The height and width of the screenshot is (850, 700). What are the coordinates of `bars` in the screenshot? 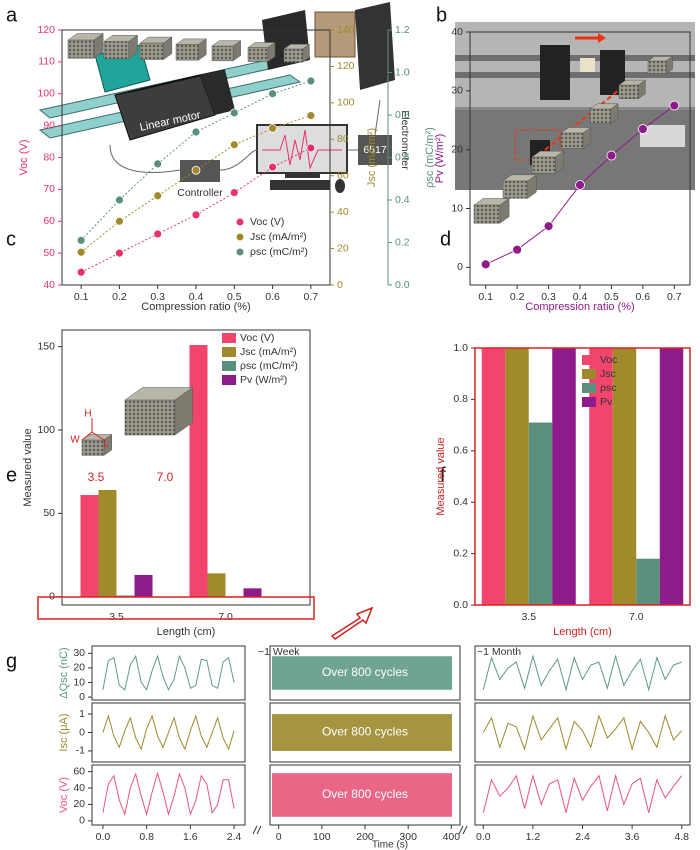 It's located at (582, 476).